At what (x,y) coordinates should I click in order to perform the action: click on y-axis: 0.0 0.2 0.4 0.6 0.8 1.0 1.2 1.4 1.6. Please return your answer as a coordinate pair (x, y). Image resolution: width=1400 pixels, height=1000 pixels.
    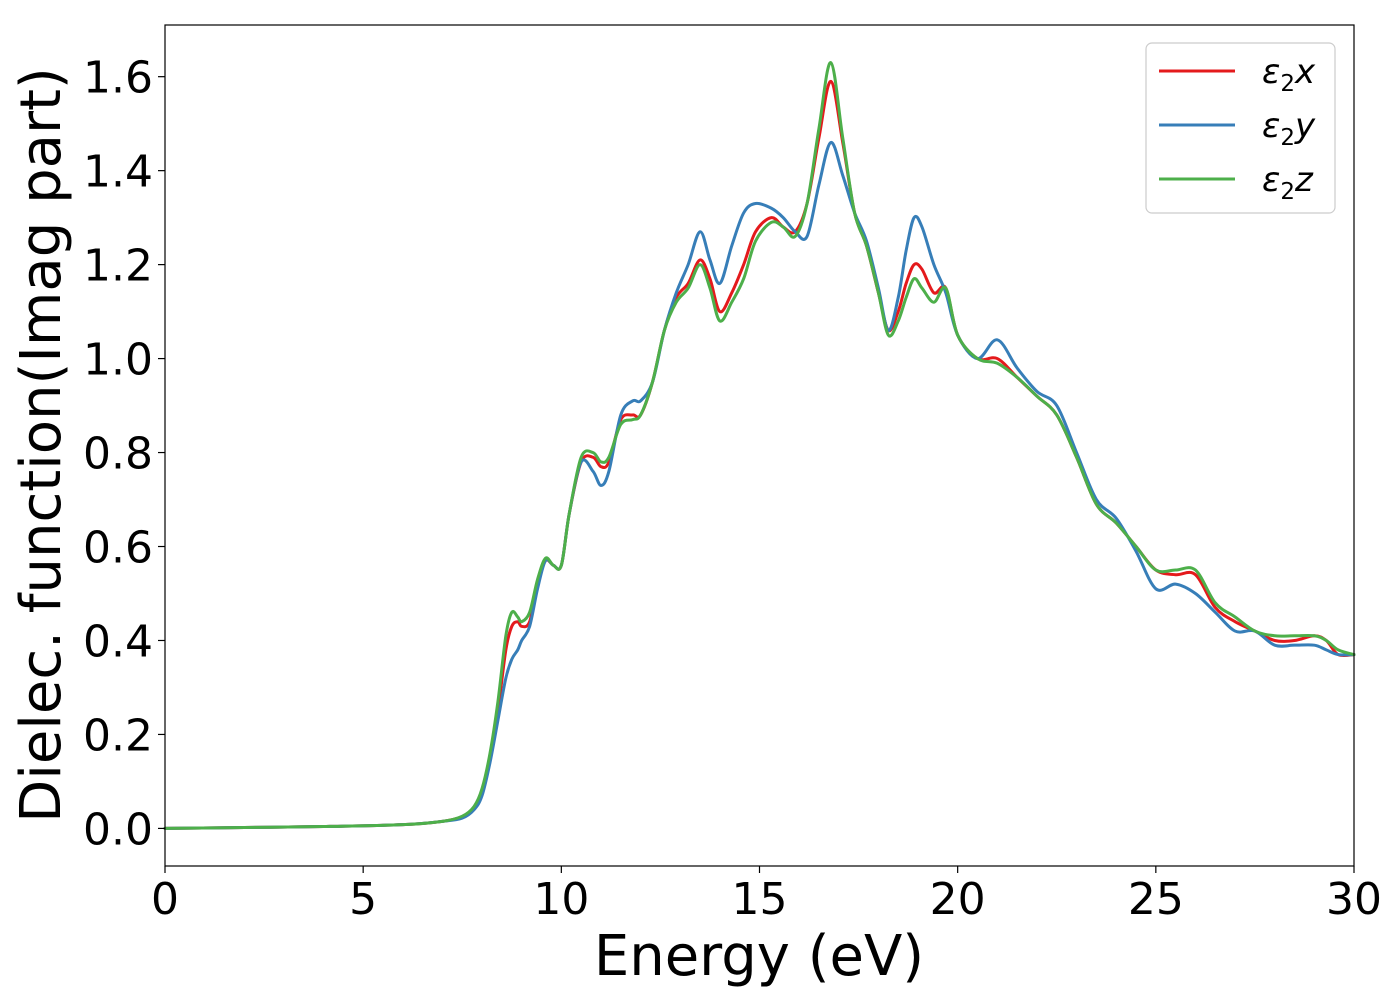
    Looking at the image, I should click on (124, 454).